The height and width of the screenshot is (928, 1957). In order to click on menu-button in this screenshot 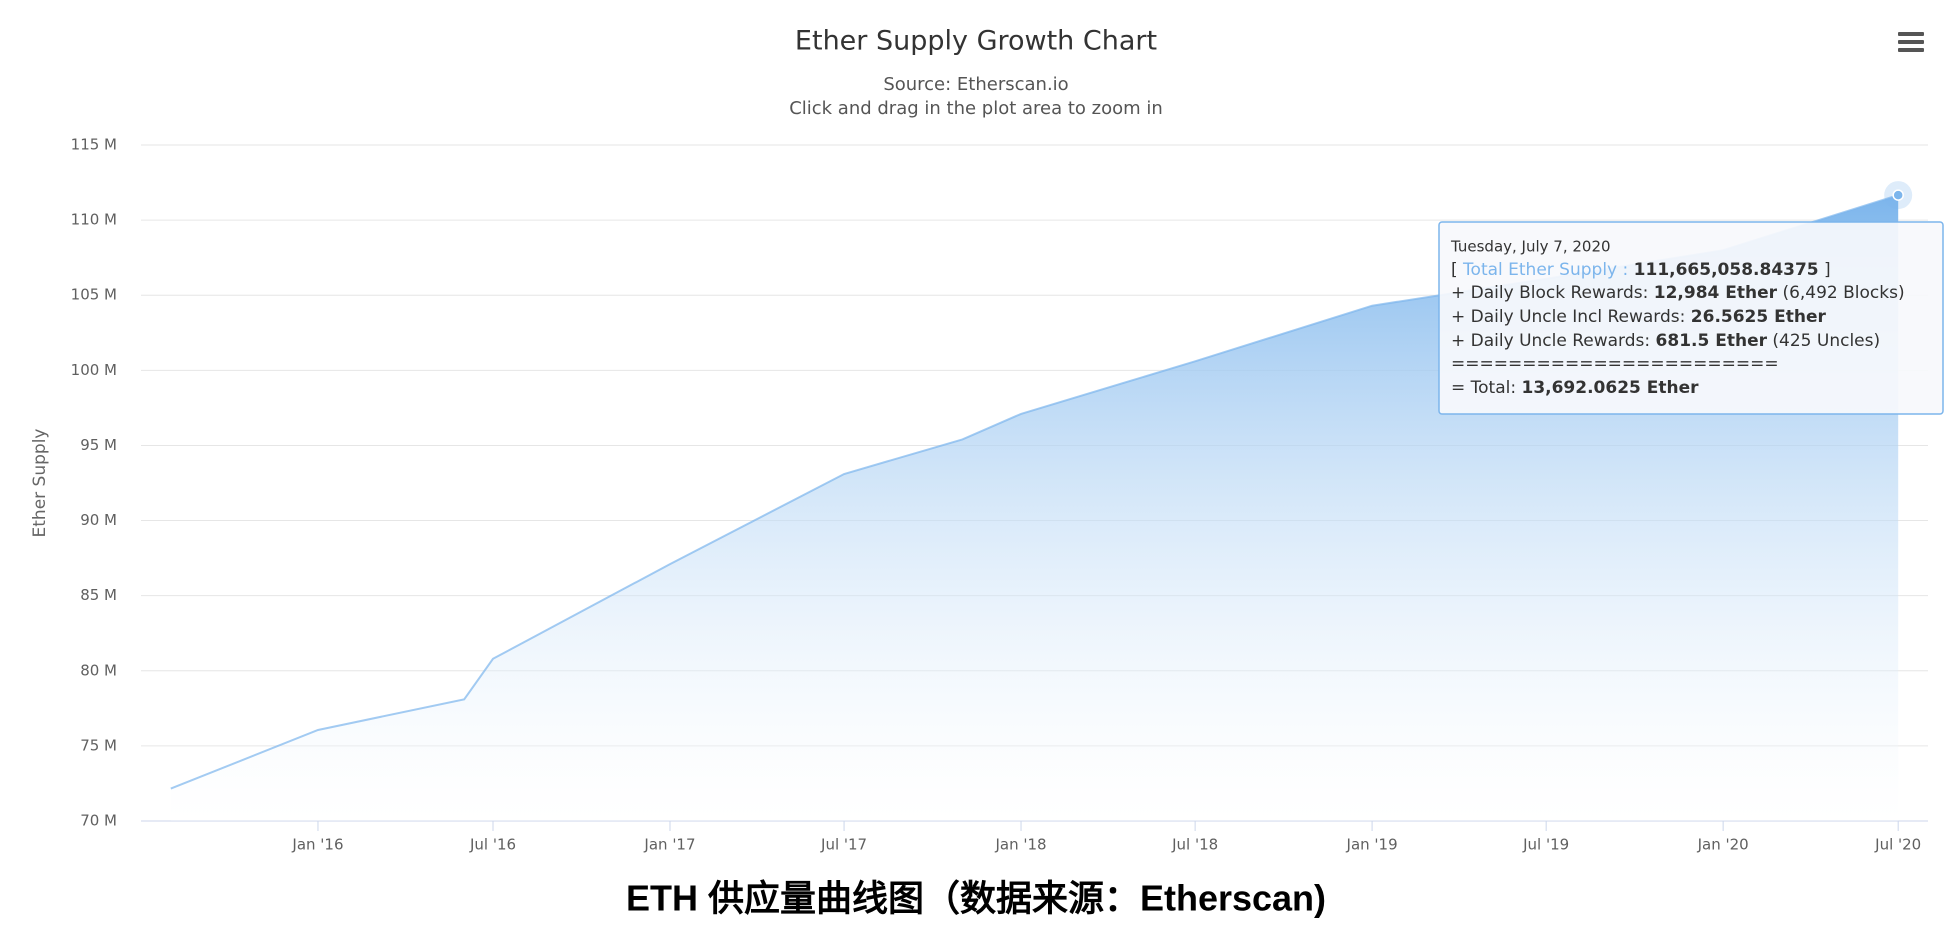, I will do `click(1911, 42)`.